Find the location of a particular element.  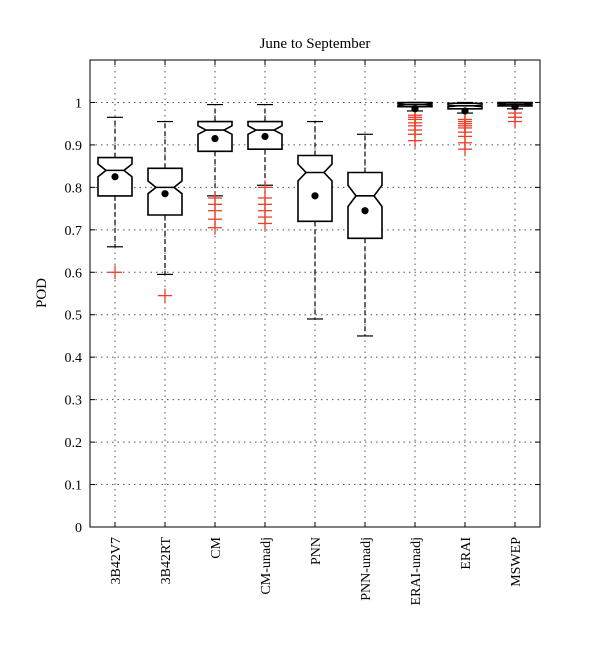

x-tick-label: 3B42V7 is located at coordinates (116, 560).